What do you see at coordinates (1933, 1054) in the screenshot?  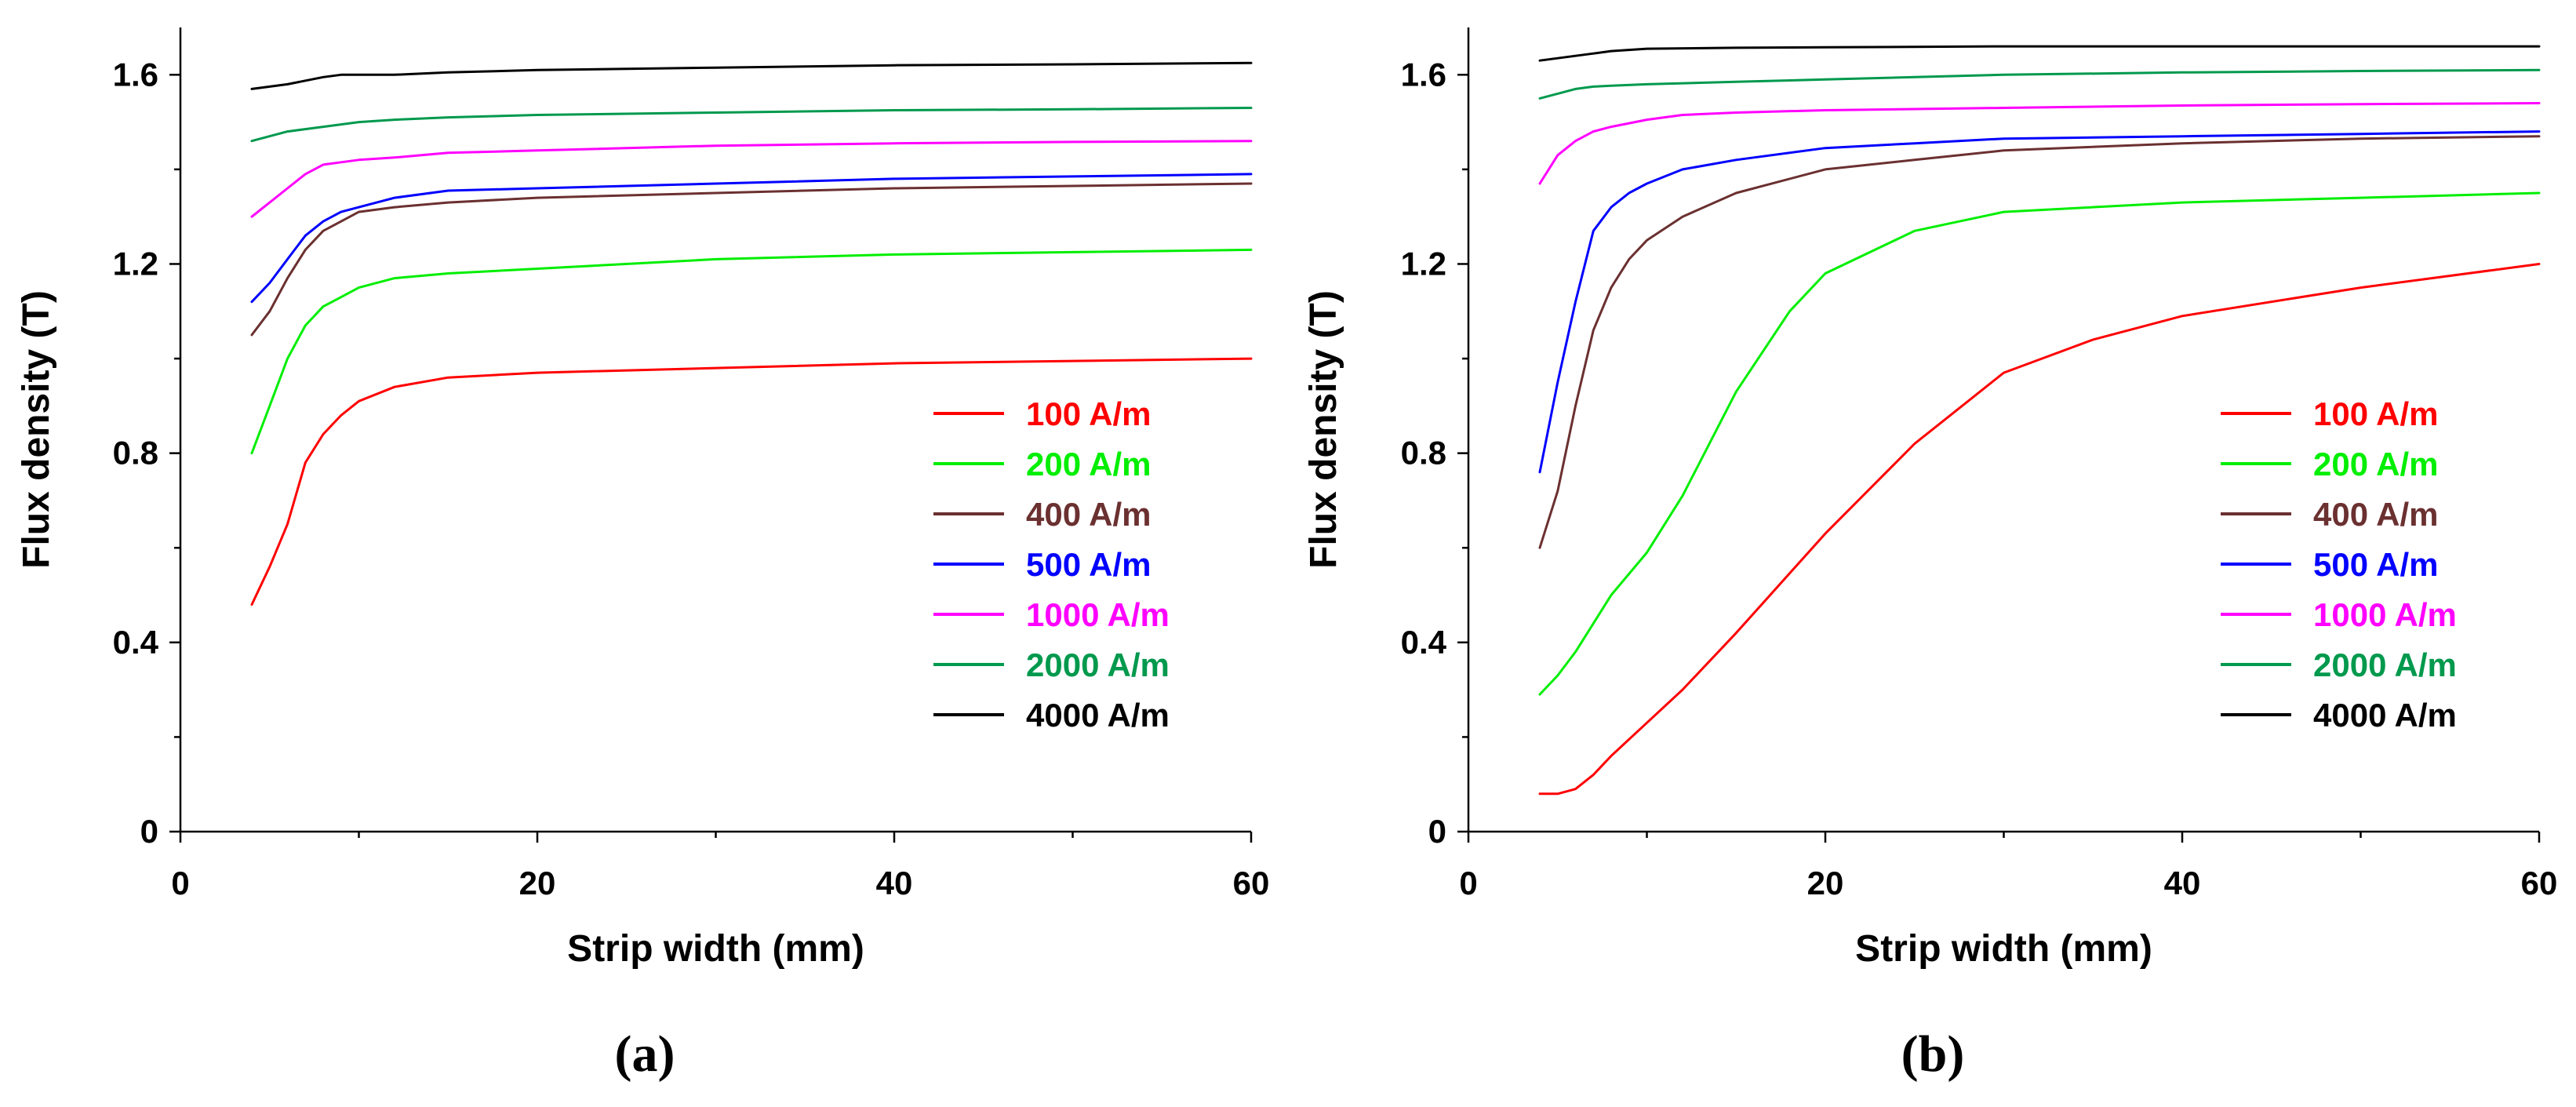 I see `panel-label: (b)` at bounding box center [1933, 1054].